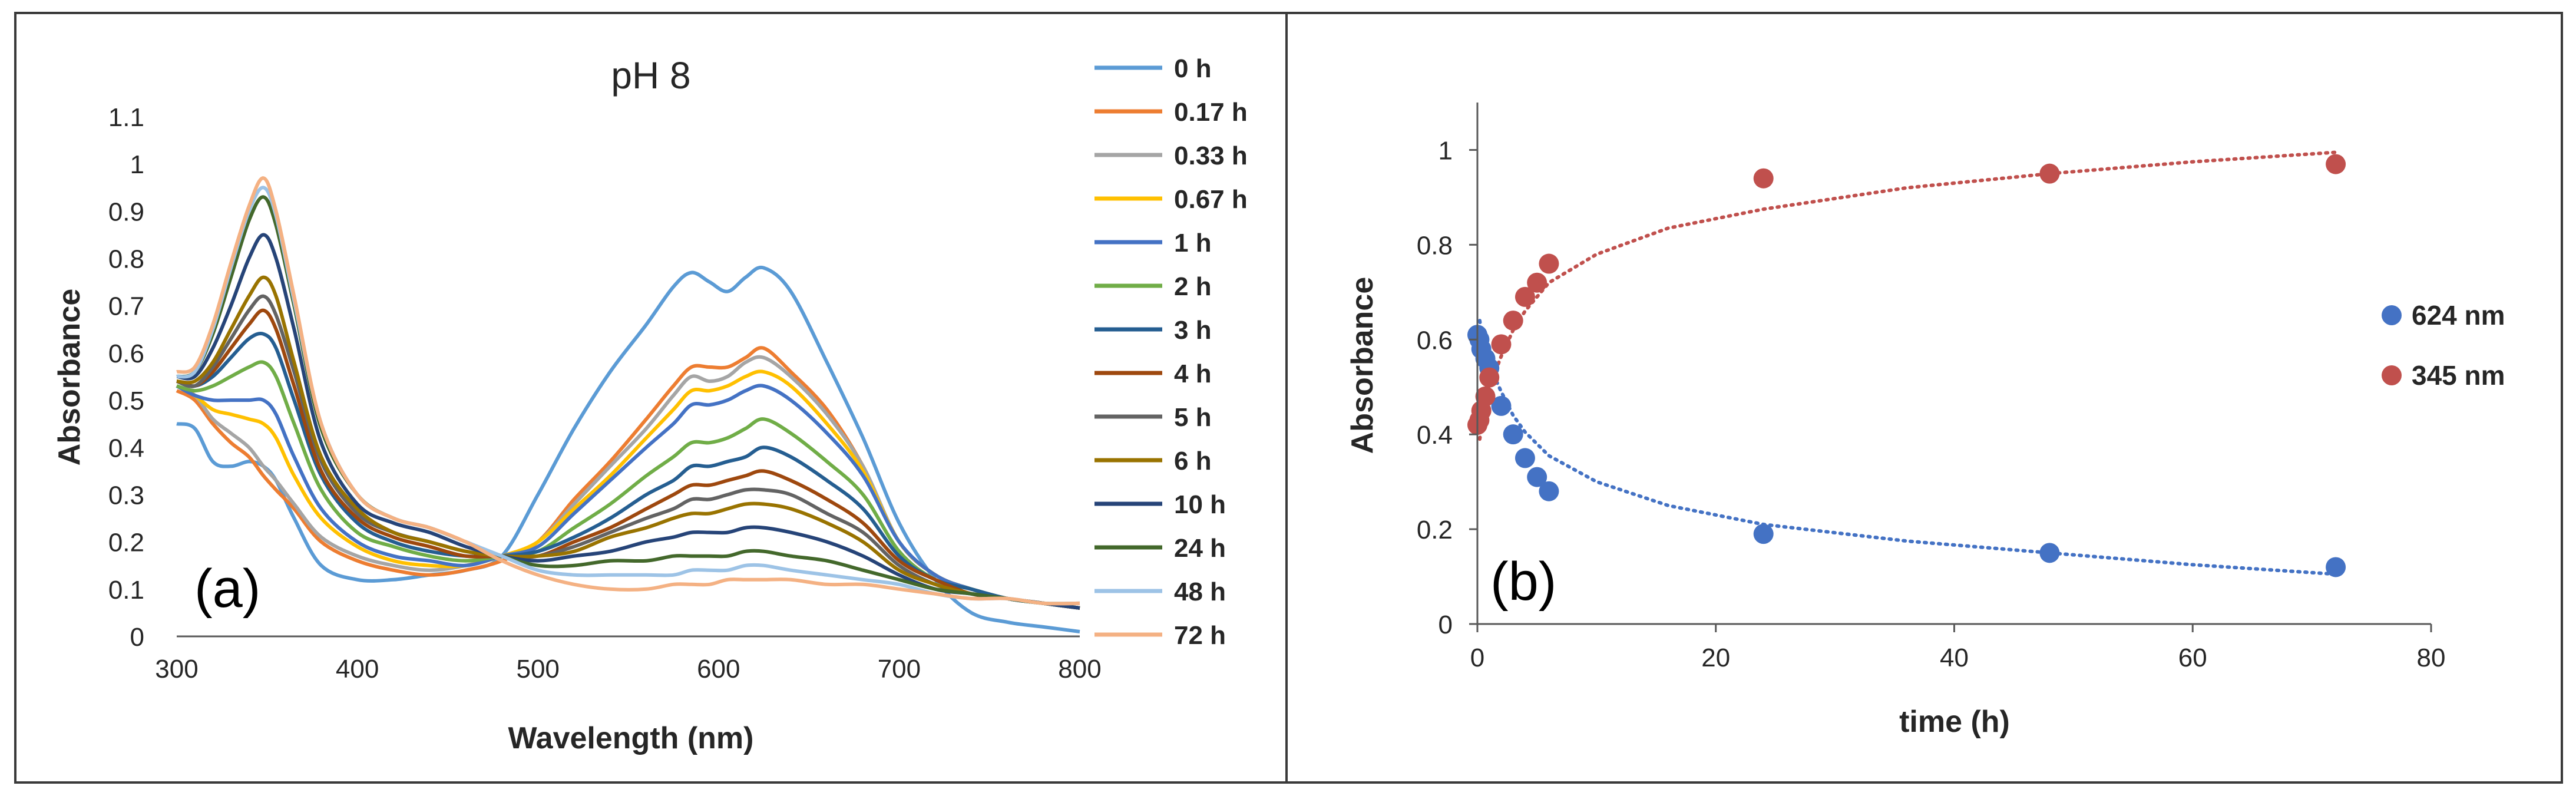 Image resolution: width=2576 pixels, height=799 pixels. I want to click on a-y-tick-label: 0.5, so click(126, 401).